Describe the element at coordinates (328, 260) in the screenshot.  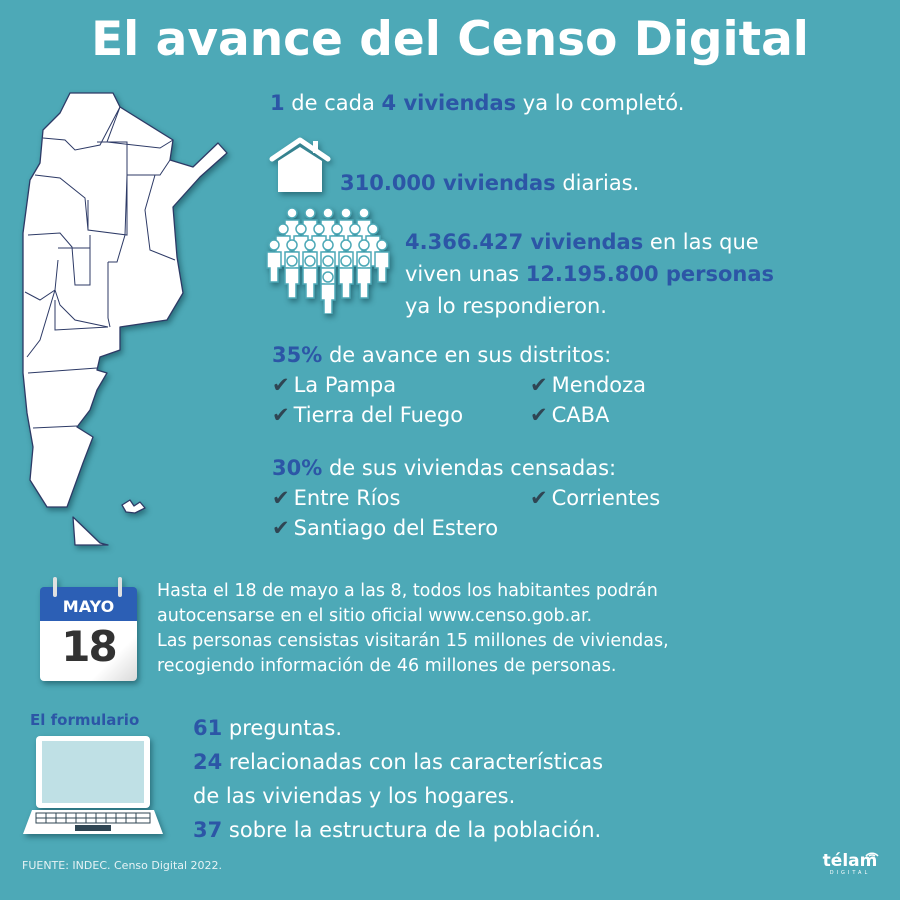
I see `people-group-icon` at that location.